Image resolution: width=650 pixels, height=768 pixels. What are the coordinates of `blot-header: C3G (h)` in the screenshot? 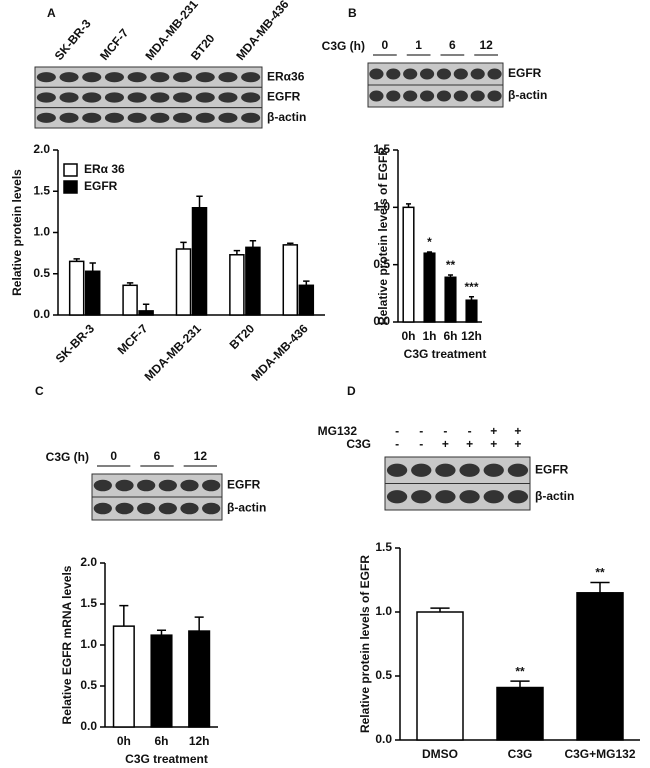 It's located at (67, 457).